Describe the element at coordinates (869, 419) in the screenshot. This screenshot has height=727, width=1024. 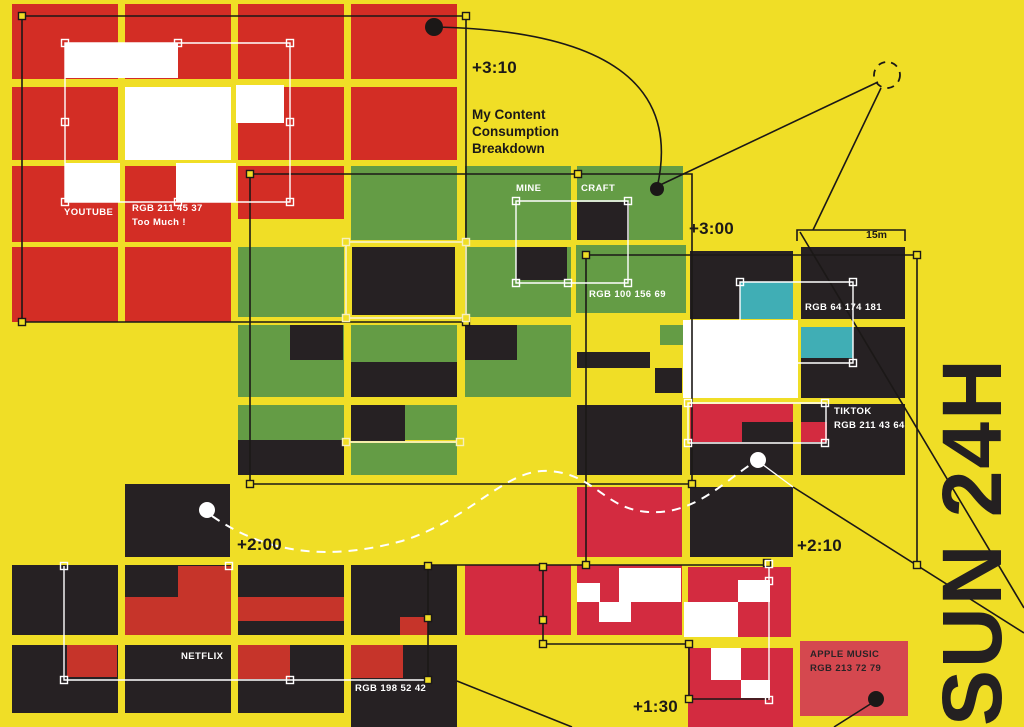
I see `tiktok-label: TIKTOK RGB 211 43 64` at that location.